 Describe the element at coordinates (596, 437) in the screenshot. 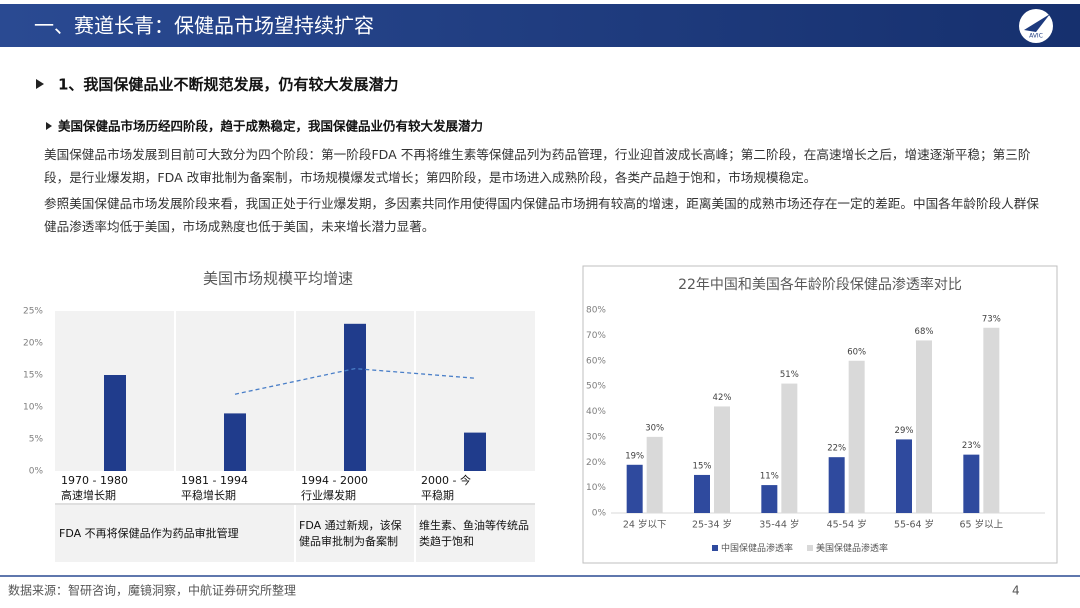

I see `y-tick-label: 30%` at that location.